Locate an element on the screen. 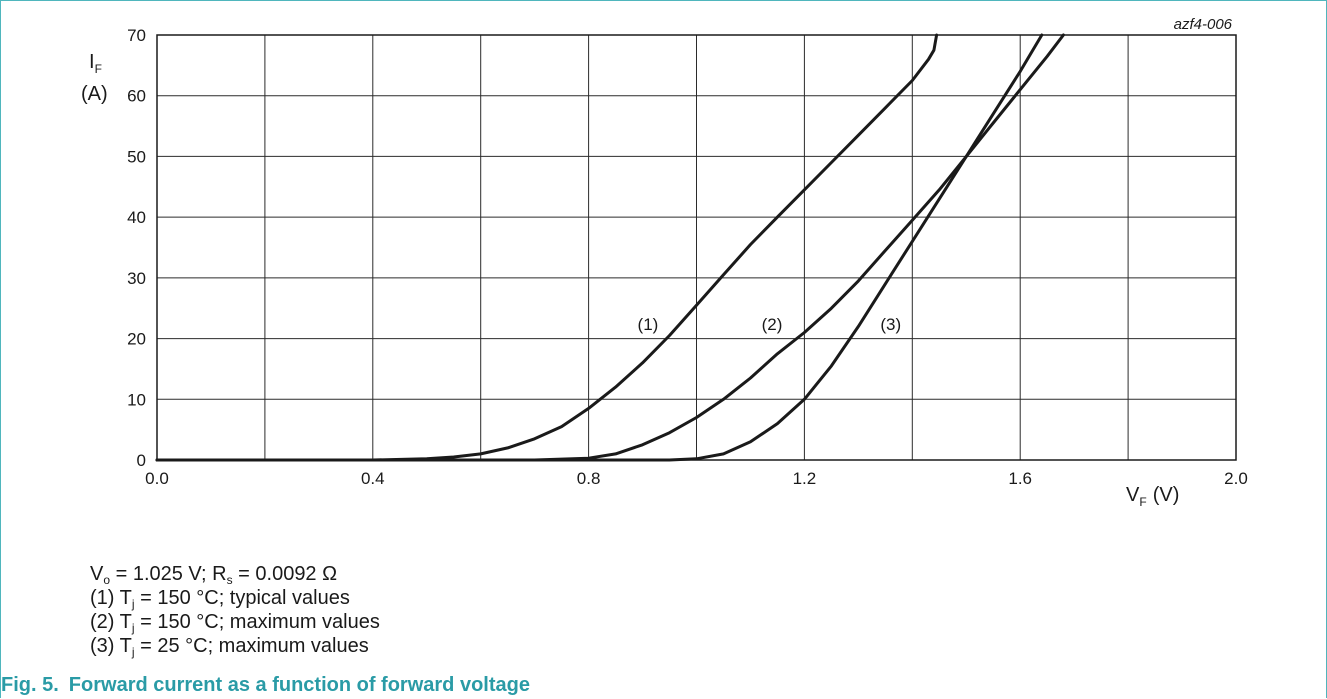 This screenshot has width=1327, height=699. x-axis-label: VF (V) is located at coordinates (1152, 496).